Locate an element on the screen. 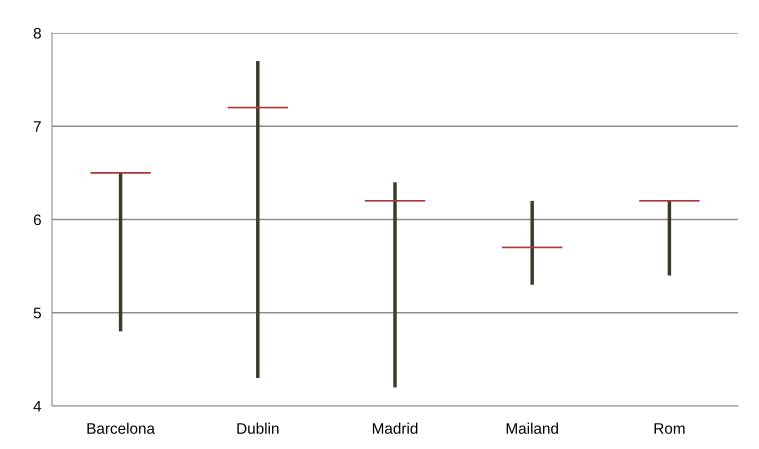 This screenshot has width=759, height=449. y-tick-label: 4 is located at coordinates (37, 406).